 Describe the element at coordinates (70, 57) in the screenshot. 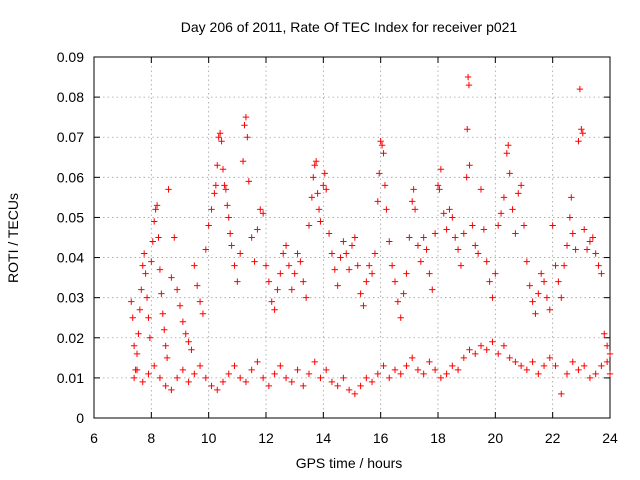

I see `y-tick-label: 0.09` at that location.